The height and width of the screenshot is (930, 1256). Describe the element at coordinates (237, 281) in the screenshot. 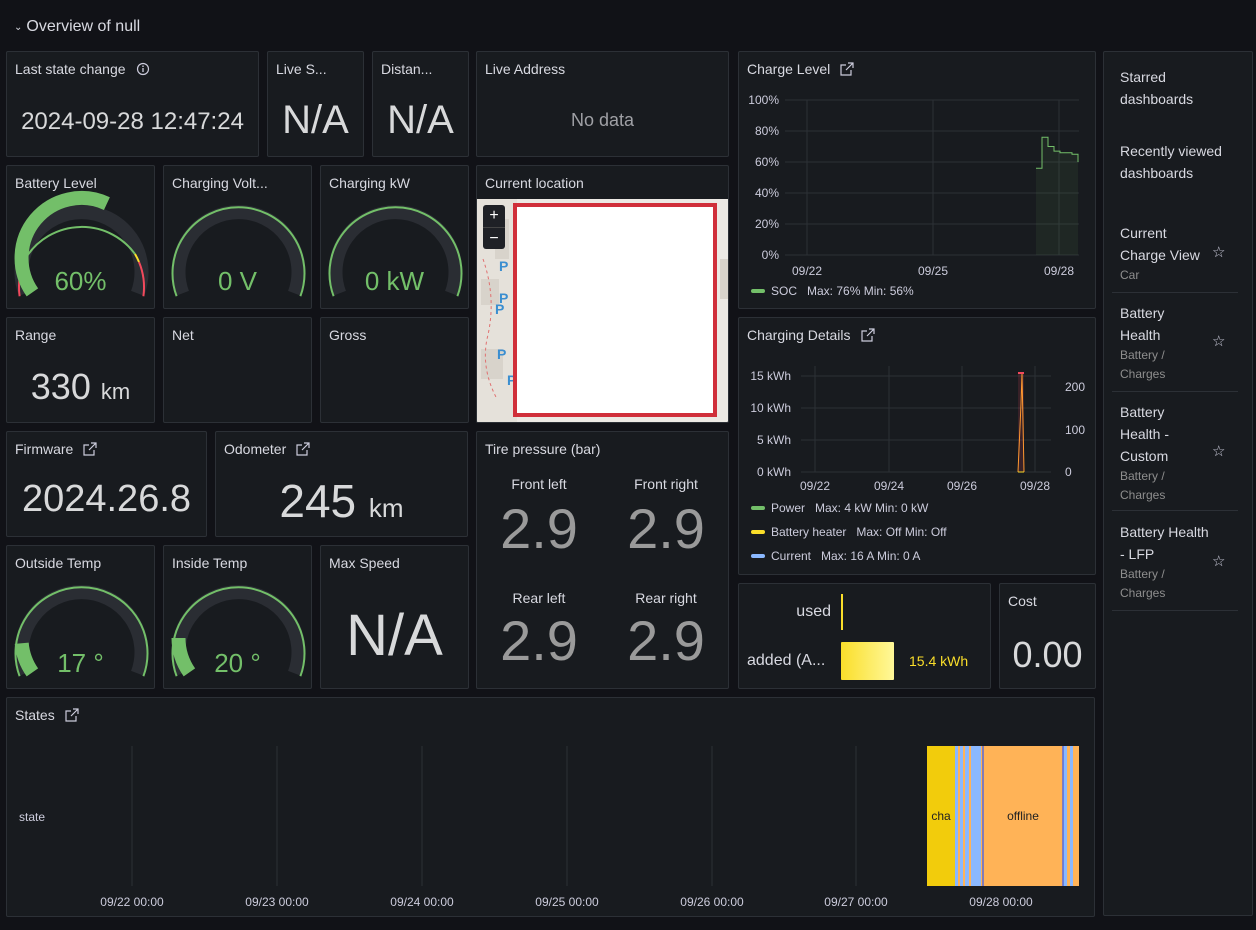

I see `charging-voltage-value: 0 V` at that location.